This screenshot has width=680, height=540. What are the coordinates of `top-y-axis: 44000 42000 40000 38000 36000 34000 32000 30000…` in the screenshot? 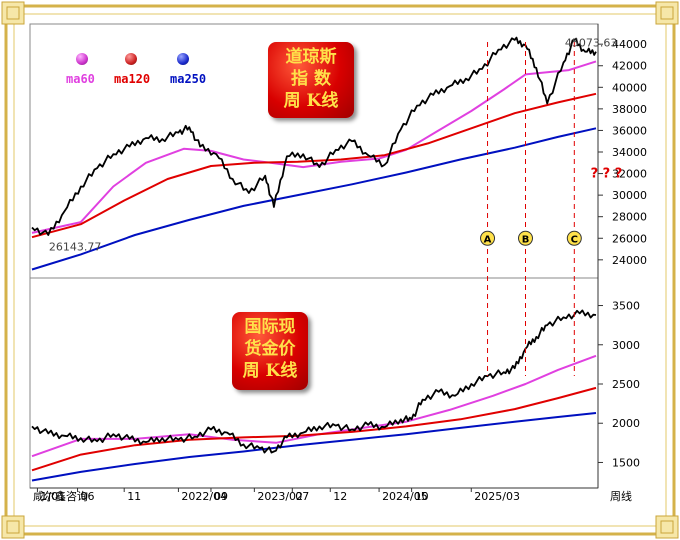 It's located at (622, 152).